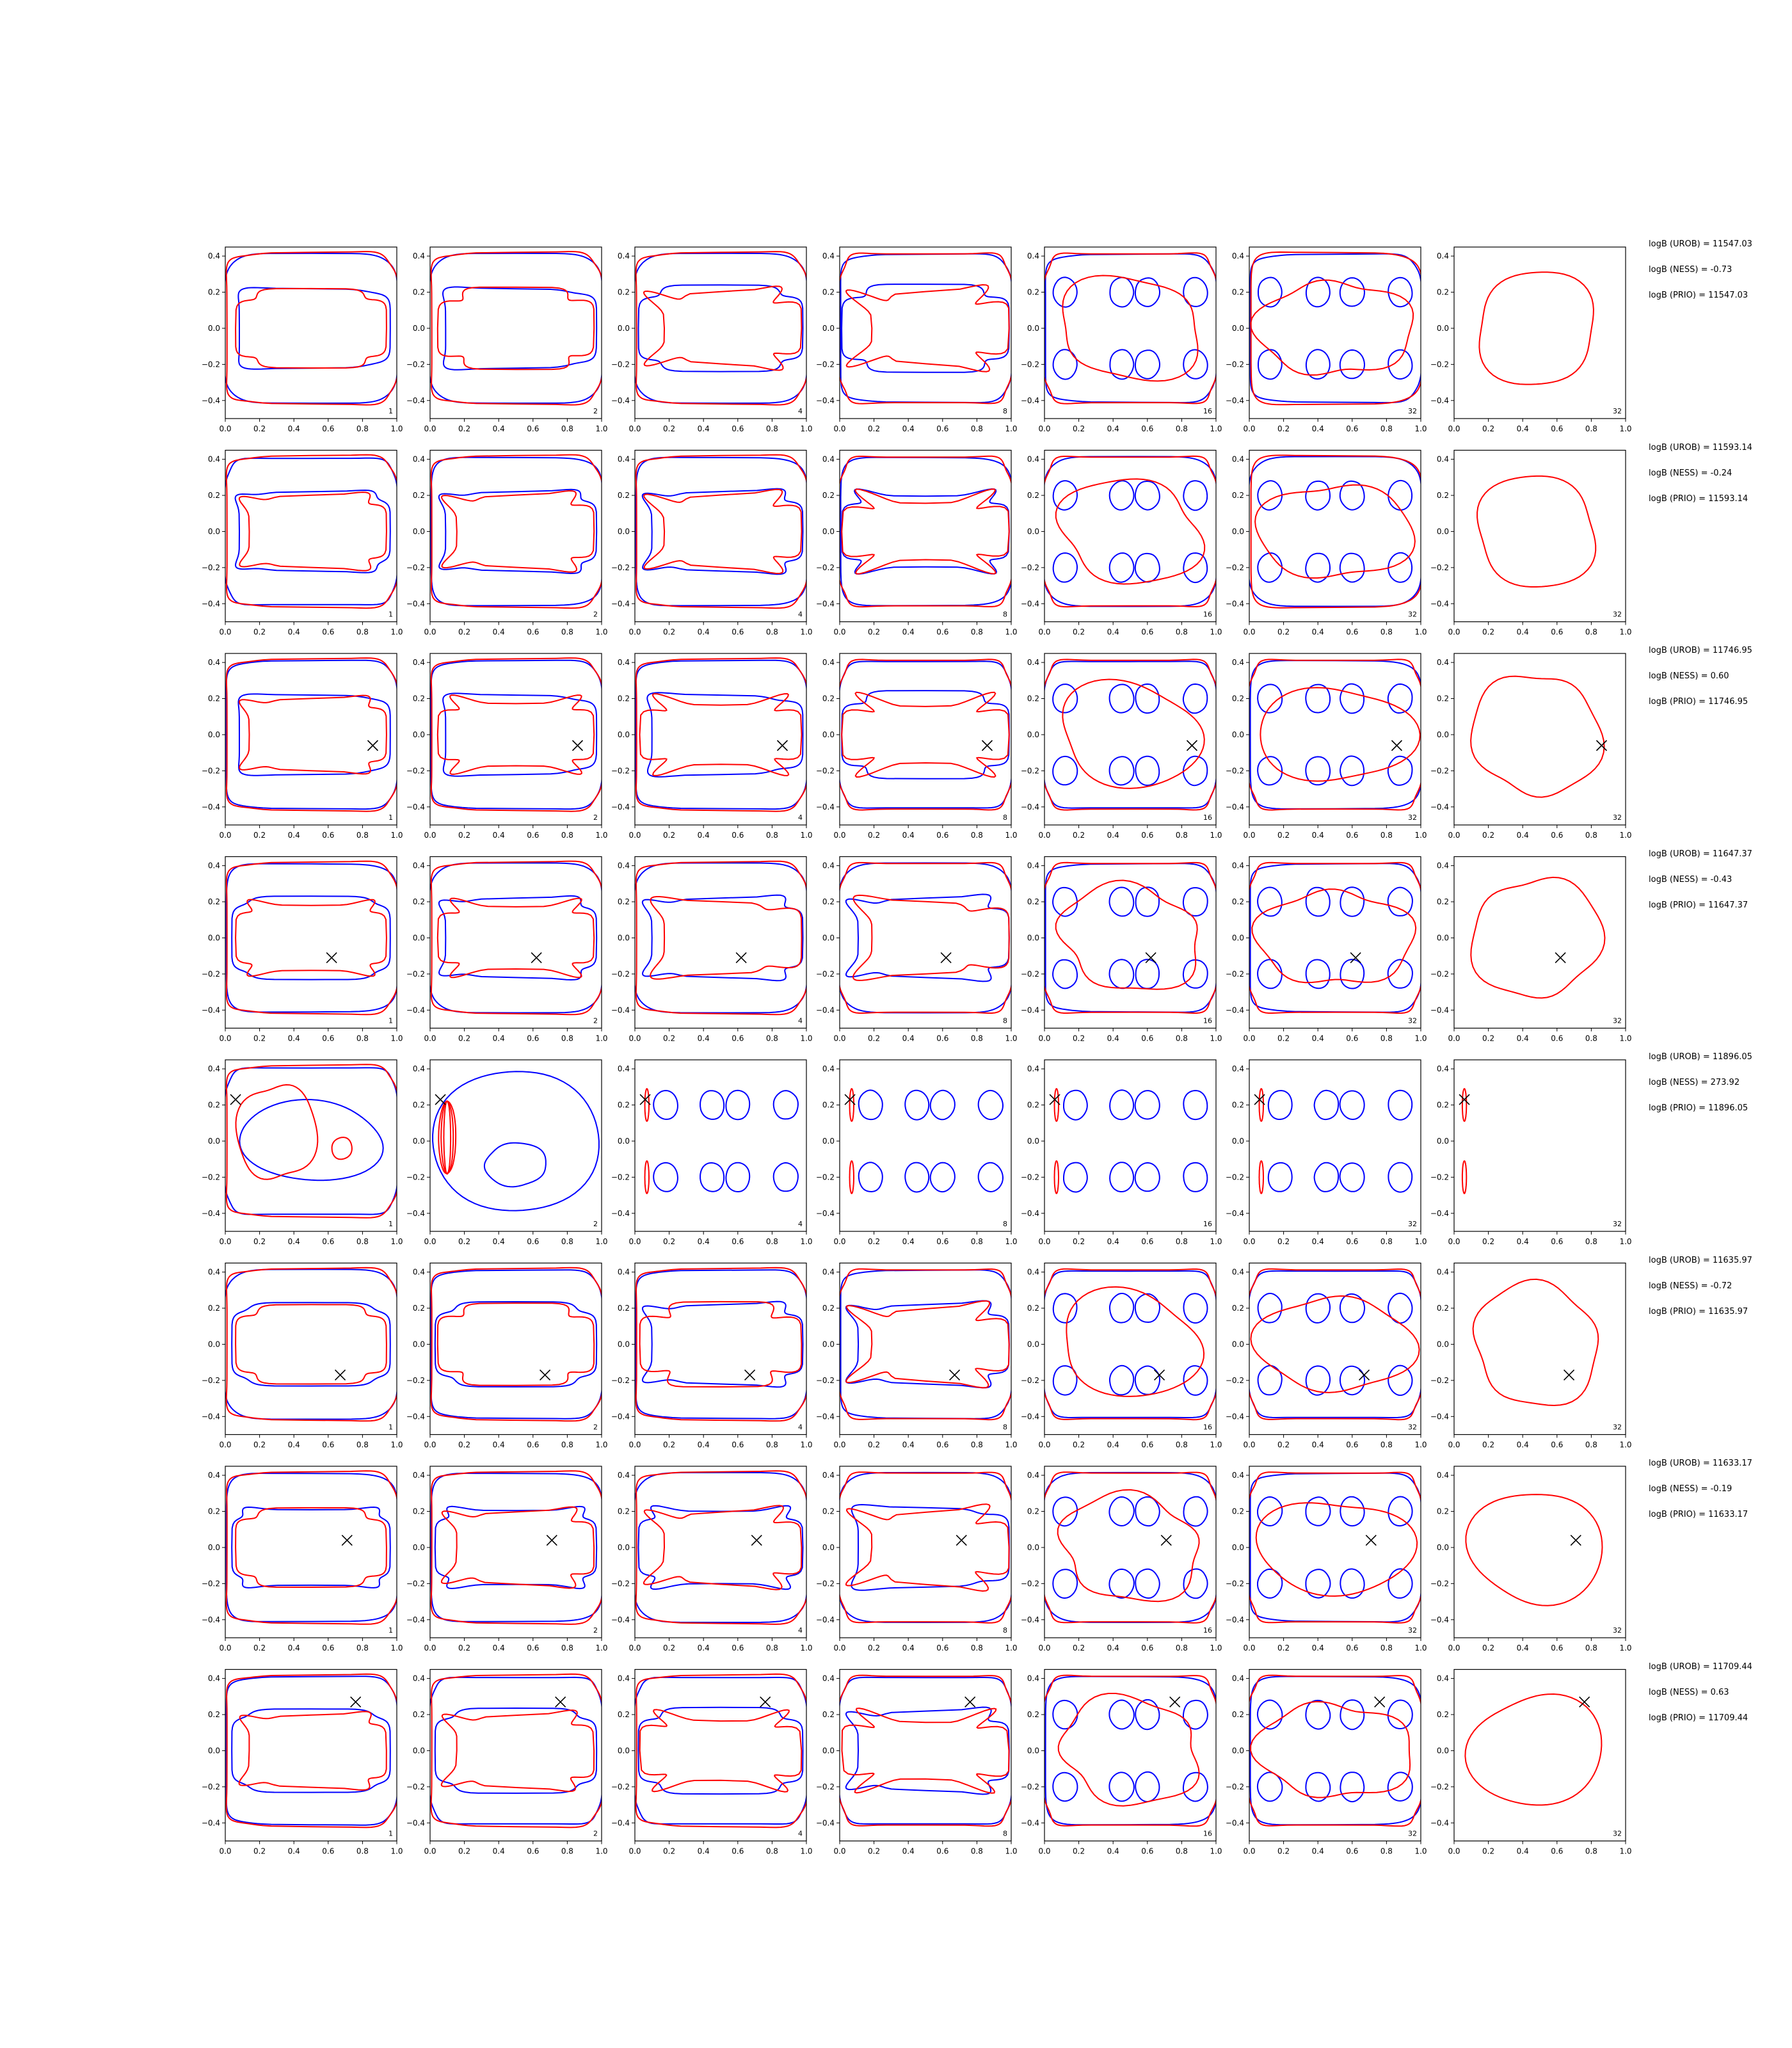  I want to click on panel-r1-c5: 0.0 0.2 0.4 0.6 0.8 1.0 0.4 0.2 0.0 −0.2 −0.4 32, so click(1326, 543).